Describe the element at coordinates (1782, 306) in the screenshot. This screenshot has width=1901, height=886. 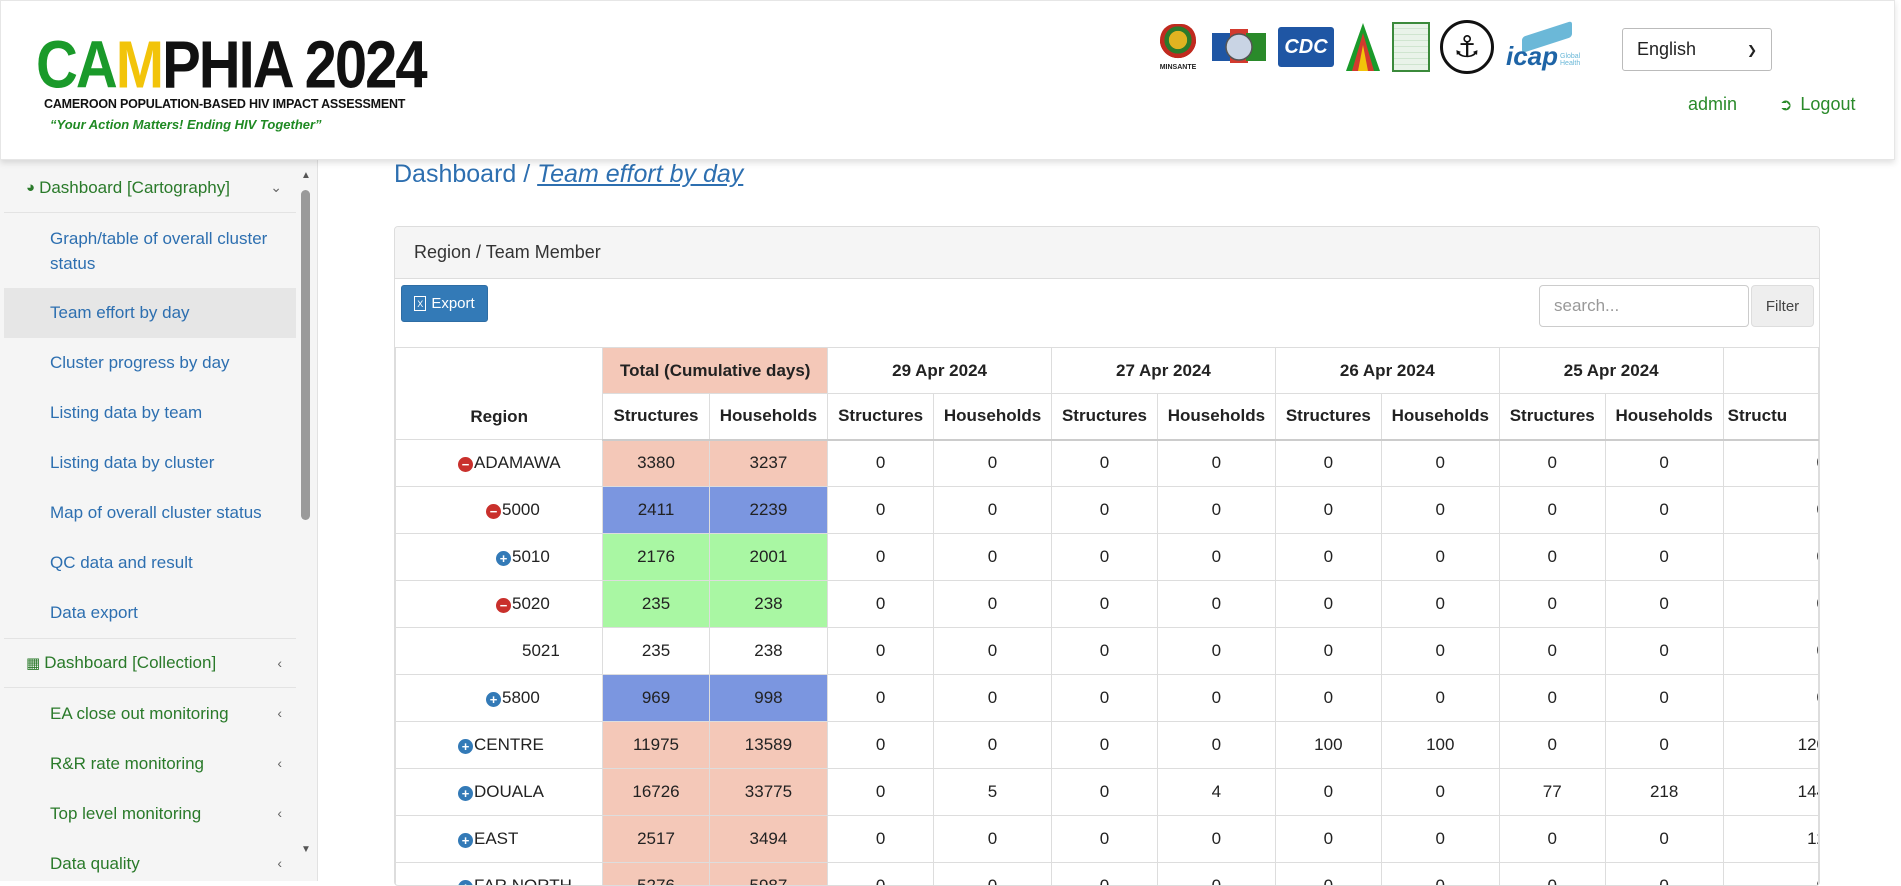
I see `filter-button: Filter` at that location.